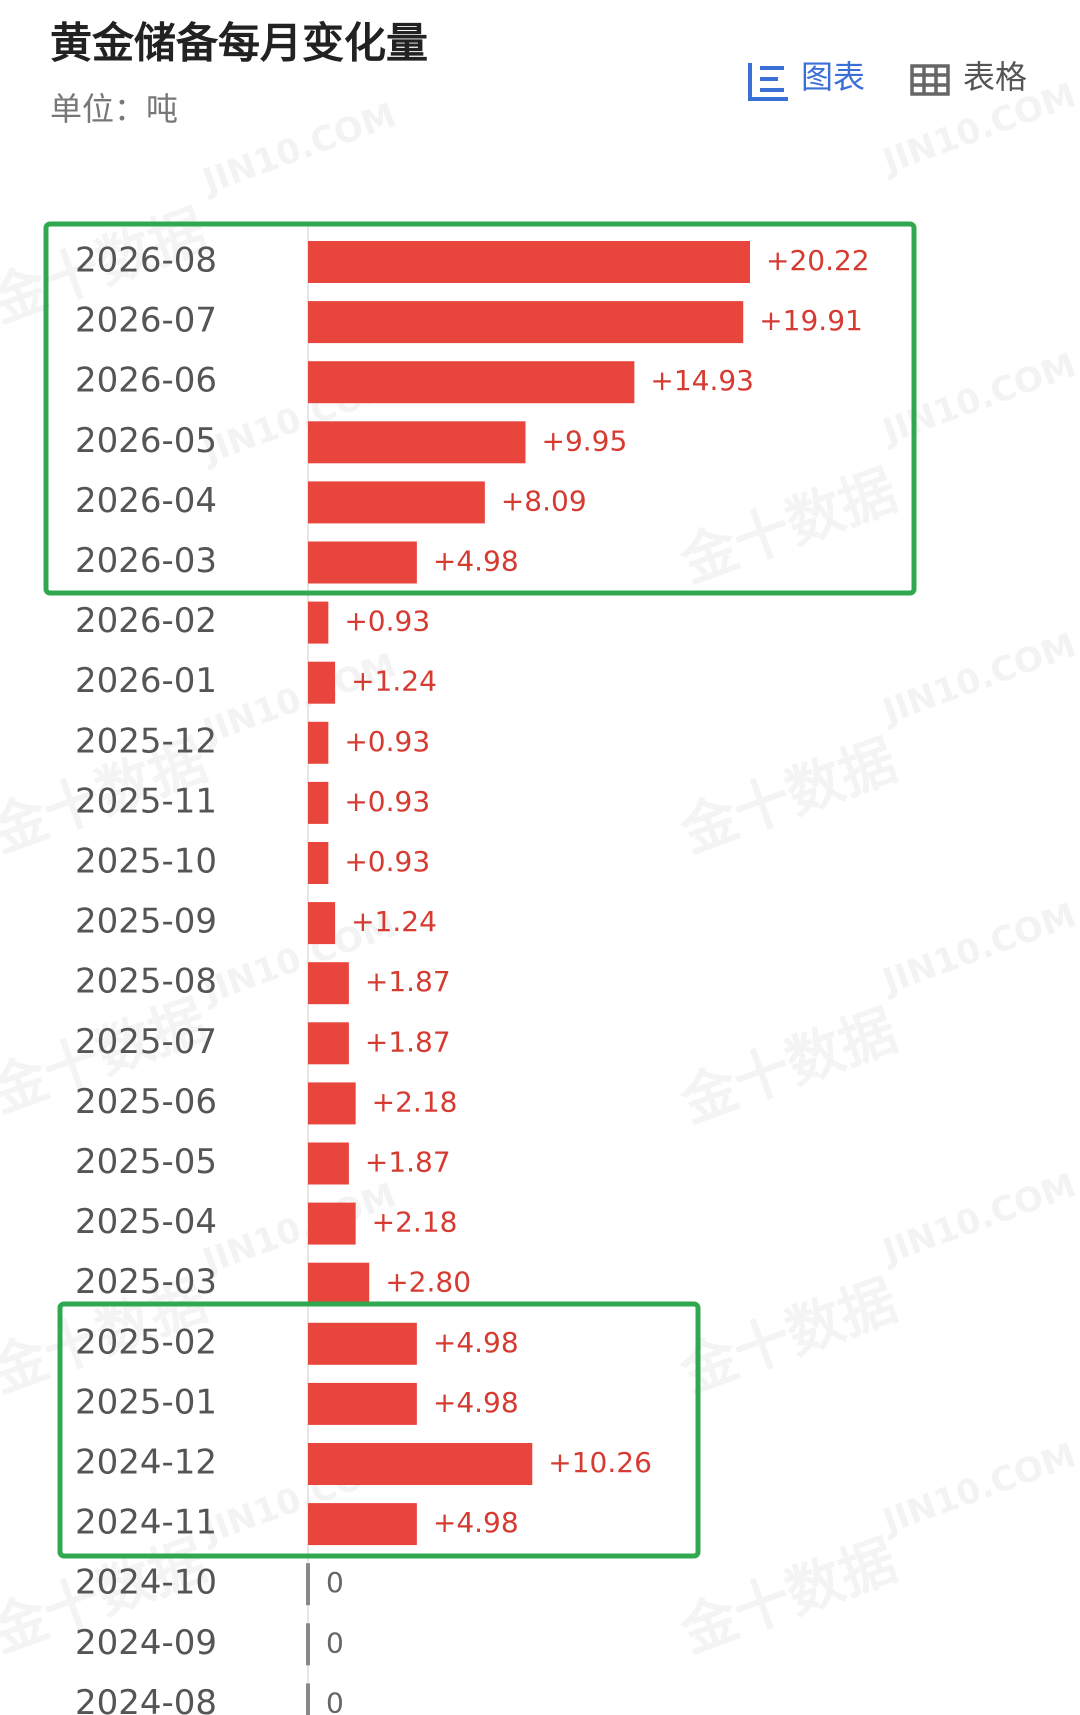 The image size is (1080, 1715). I want to click on category-label: 2025-08, so click(146, 982).